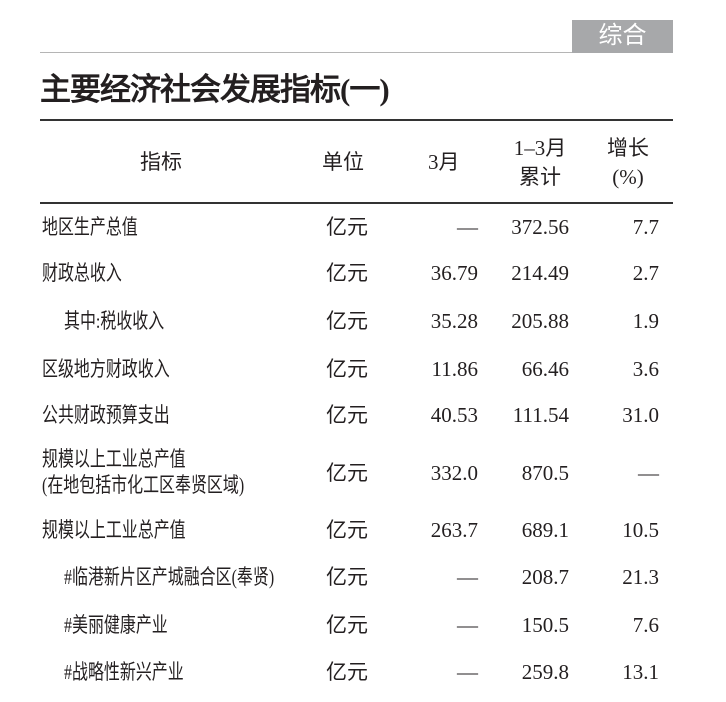  I want to click on cumulative-value: 66.46, so click(545, 369).